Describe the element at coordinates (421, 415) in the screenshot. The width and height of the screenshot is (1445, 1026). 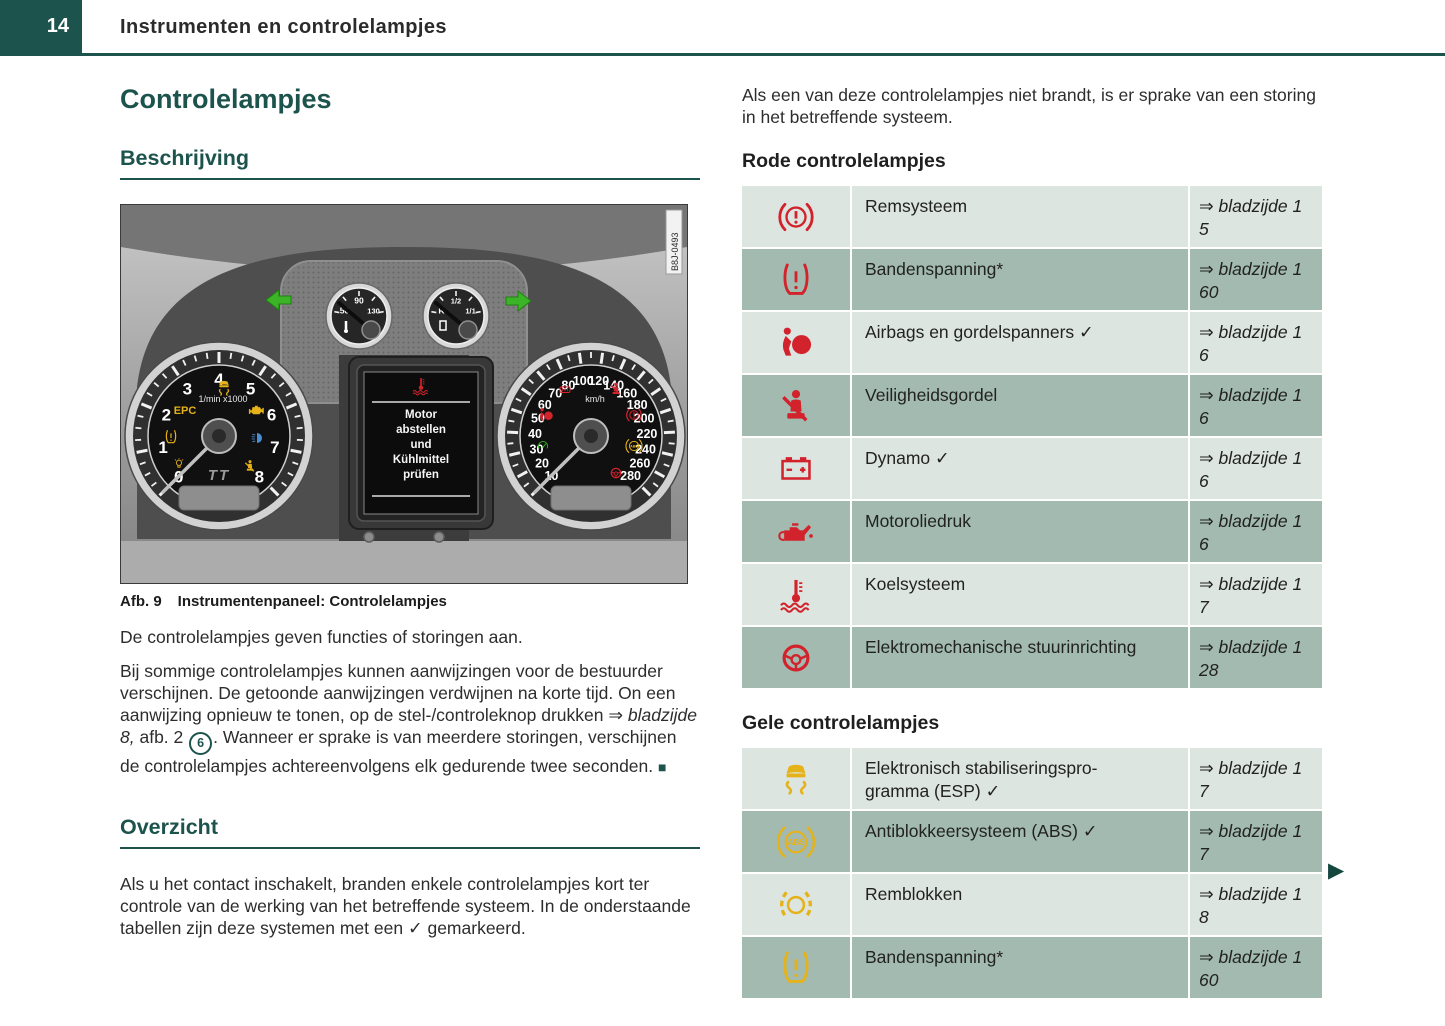
I see `svg-text: Motor` at that location.